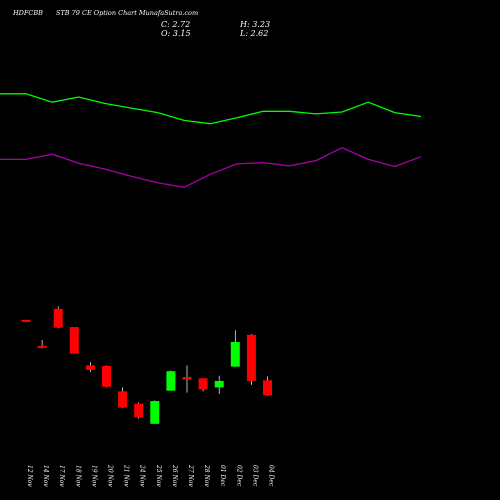 The image size is (500, 500). Describe the element at coordinates (110, 475) in the screenshot. I see `x-tick-label: 20 Nov` at that location.